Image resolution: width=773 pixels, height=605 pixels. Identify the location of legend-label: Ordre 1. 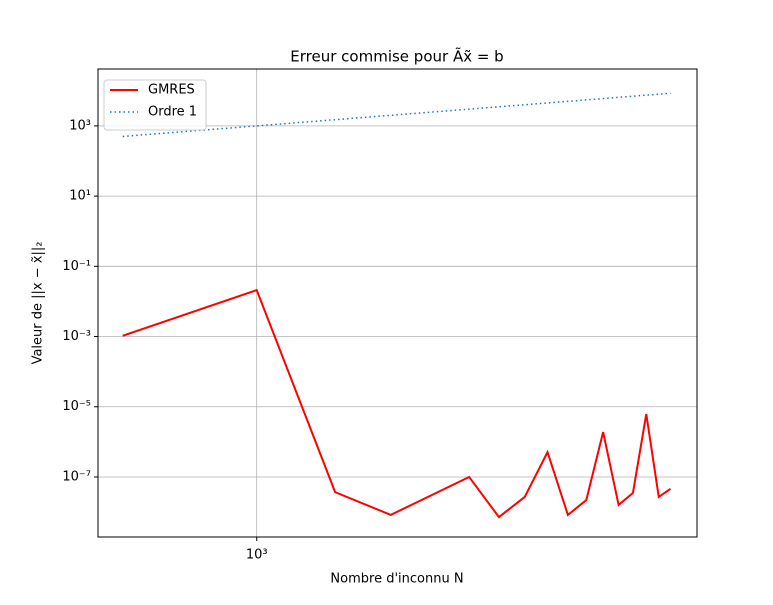
(172, 112).